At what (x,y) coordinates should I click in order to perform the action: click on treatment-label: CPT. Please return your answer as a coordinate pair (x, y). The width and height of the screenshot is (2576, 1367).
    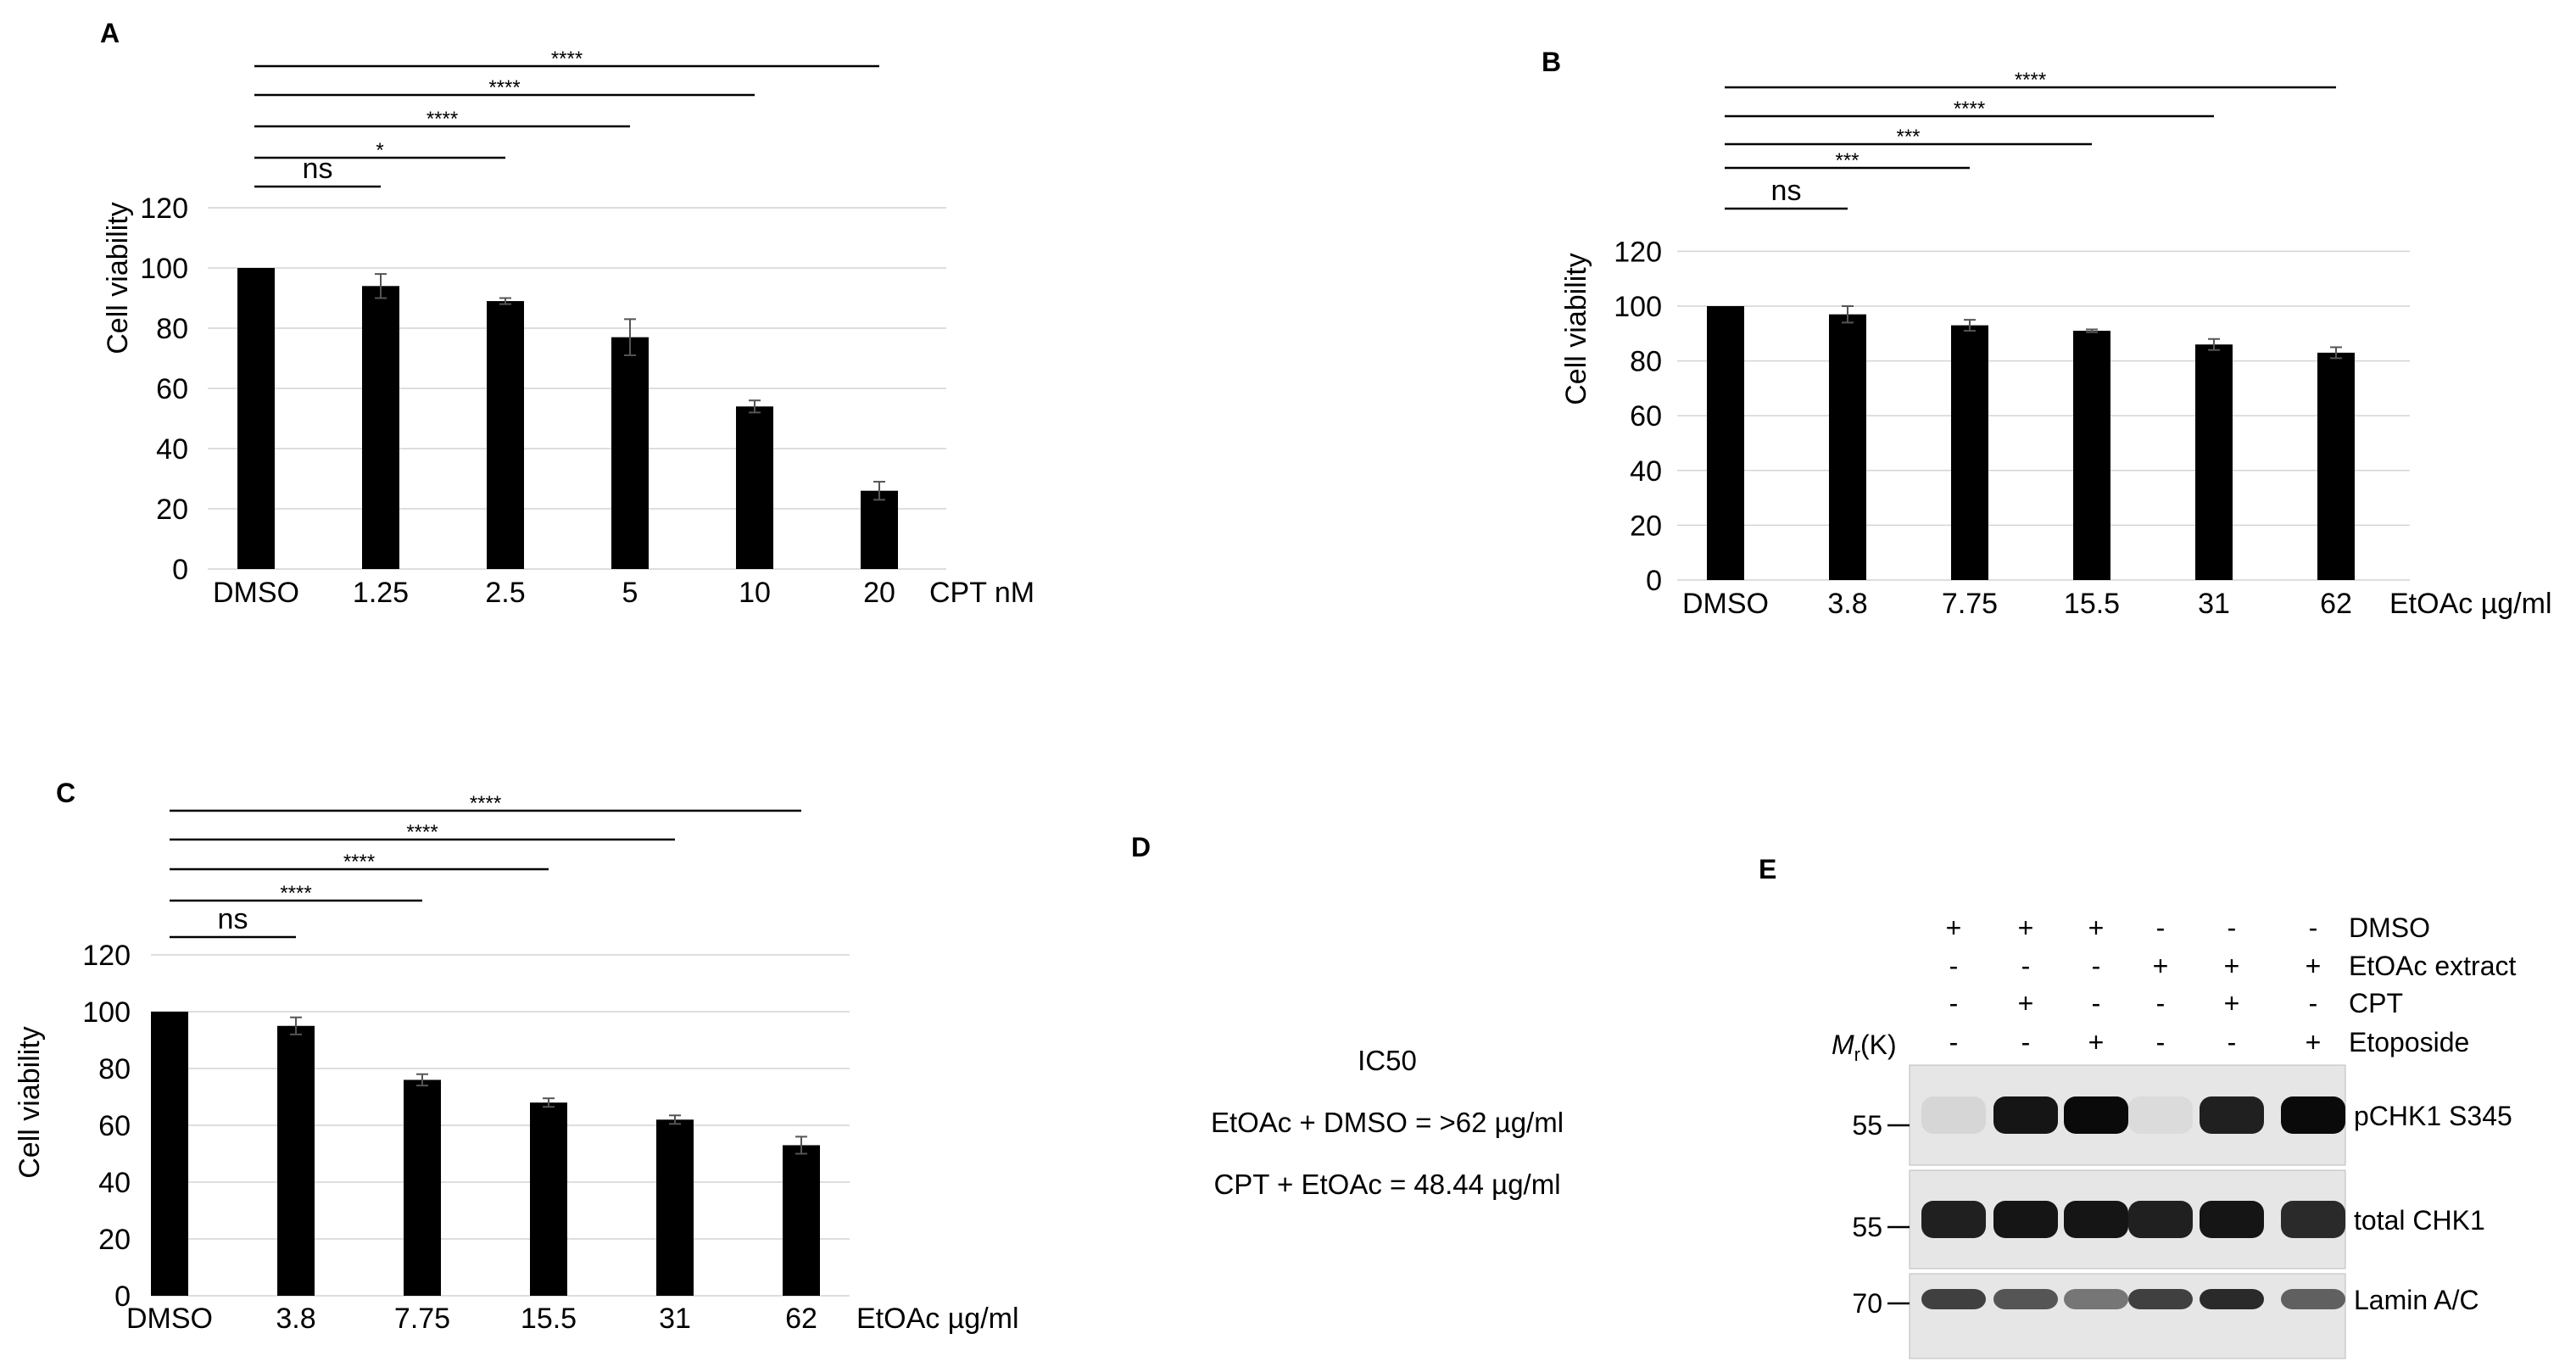
    Looking at the image, I should click on (2376, 1003).